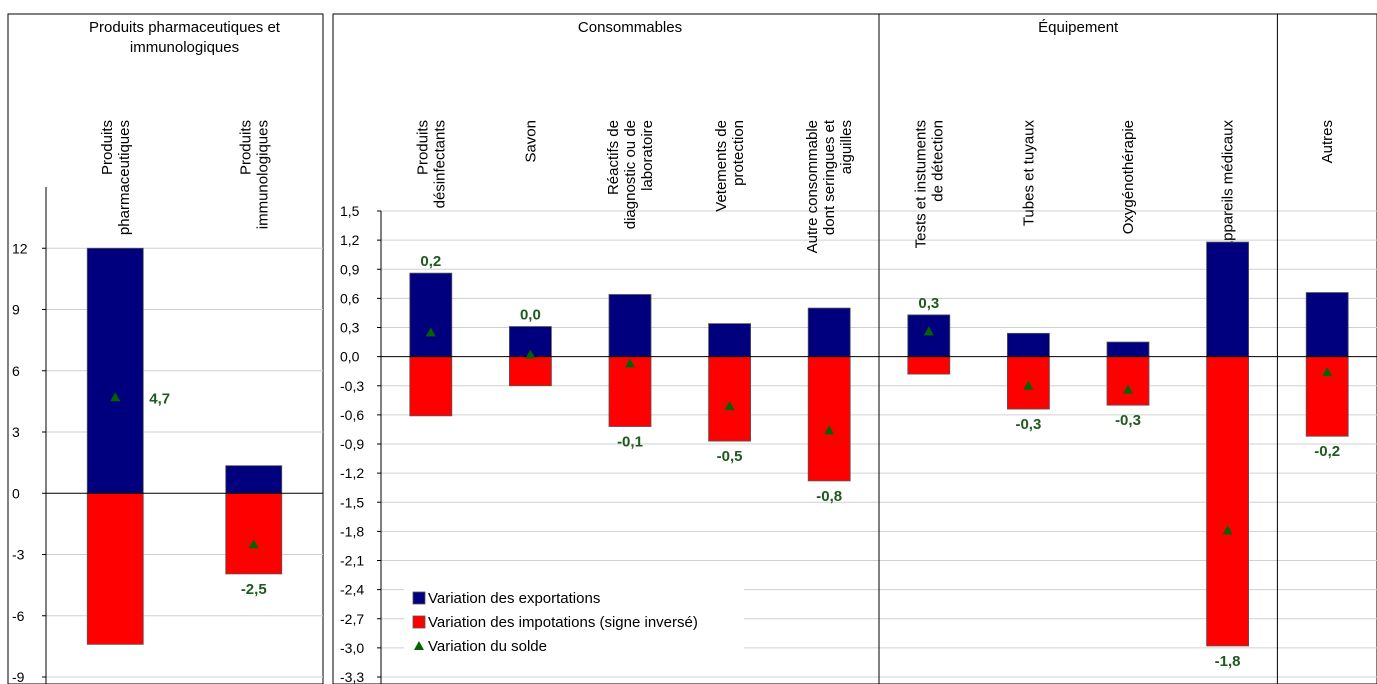 This screenshot has height=684, width=1377. I want to click on y-tick-label: 6, so click(16, 371).